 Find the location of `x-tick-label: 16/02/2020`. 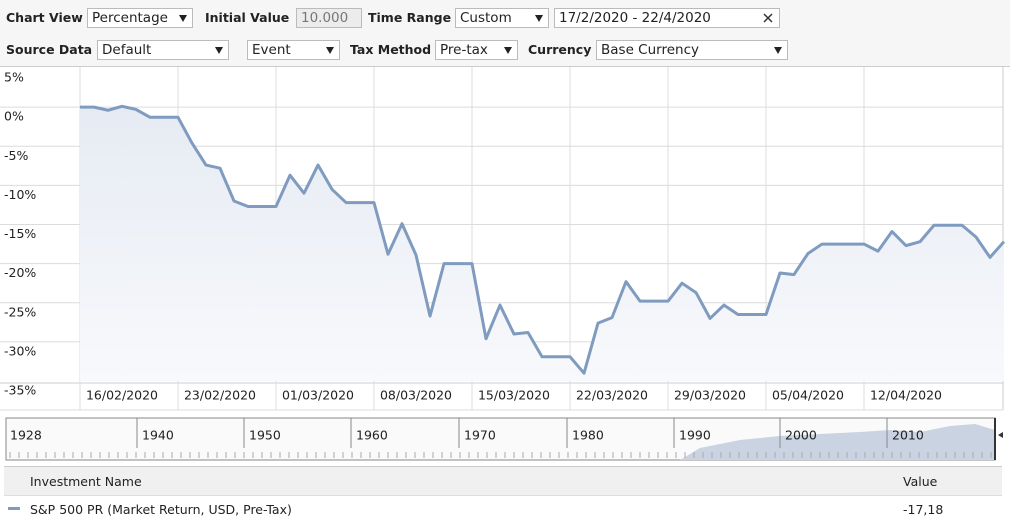

x-tick-label: 16/02/2020 is located at coordinates (122, 395).